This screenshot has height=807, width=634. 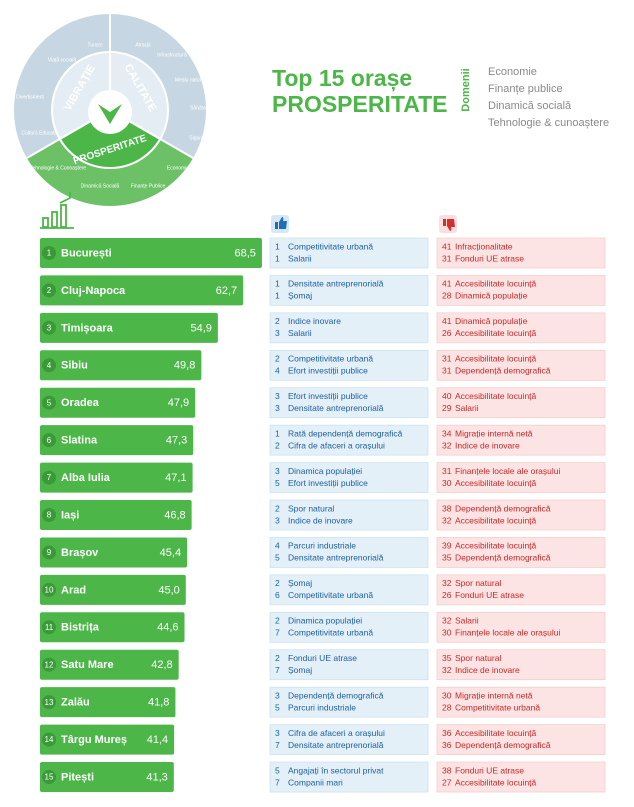 I want to click on value-label: 46,8, so click(x=174, y=515).